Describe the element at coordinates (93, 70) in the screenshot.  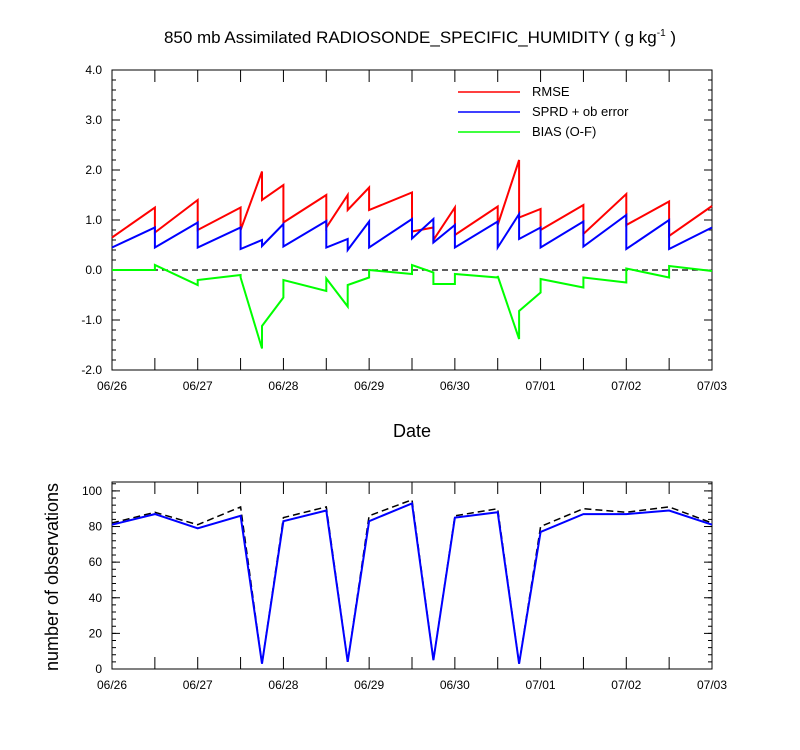
I see `y-tick-label: 4.0` at that location.